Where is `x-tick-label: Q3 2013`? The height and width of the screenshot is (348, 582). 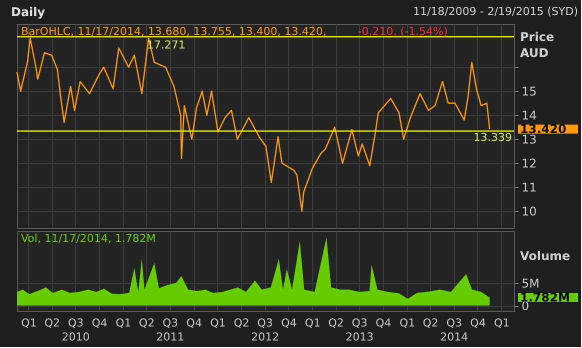
x-tick-label: Q3 2013 is located at coordinates (360, 330).